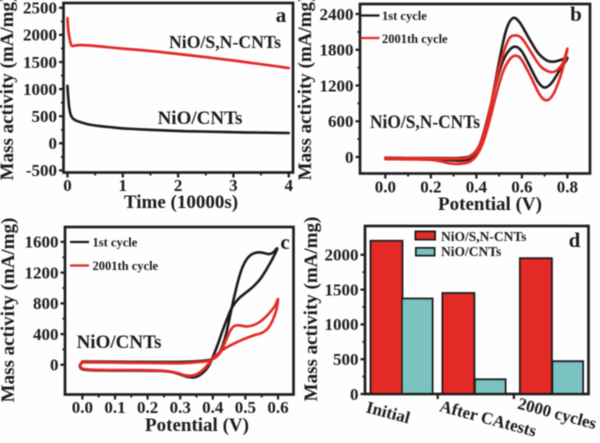  Describe the element at coordinates (114, 407) in the screenshot. I see `svg-text: 0.1` at that location.